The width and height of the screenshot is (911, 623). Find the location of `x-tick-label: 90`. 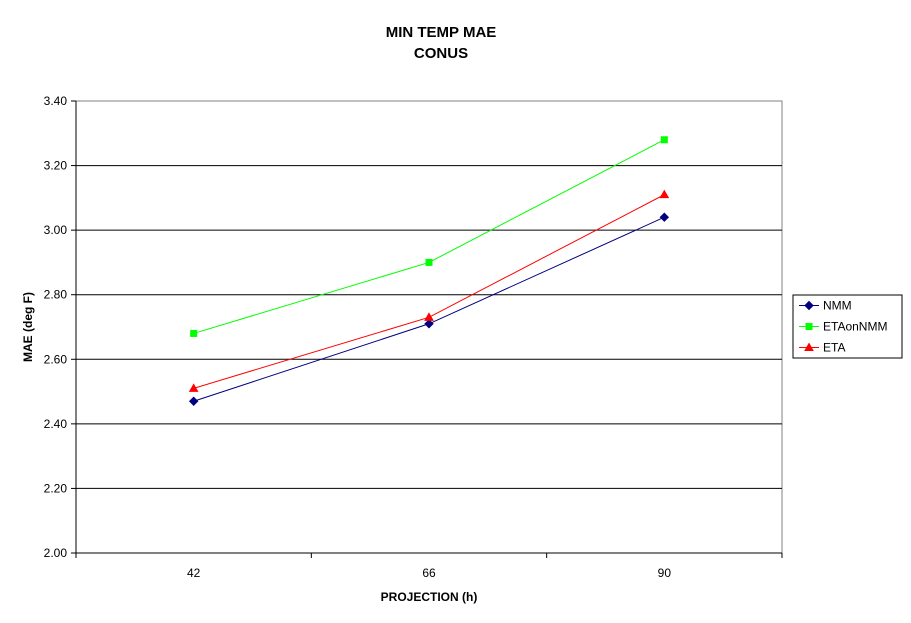

x-tick-label: 90 is located at coordinates (665, 573).